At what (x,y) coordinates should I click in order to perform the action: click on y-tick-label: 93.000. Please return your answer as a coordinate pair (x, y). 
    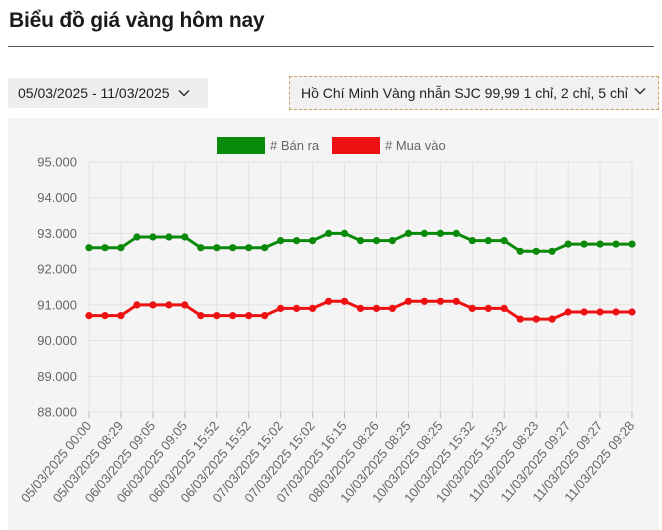
    Looking at the image, I should click on (57, 233).